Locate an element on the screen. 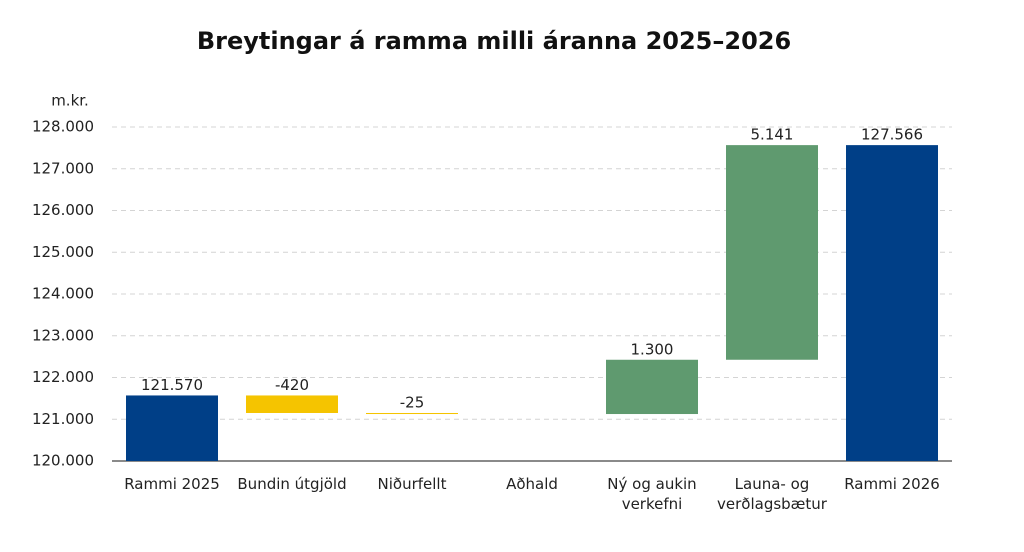 The height and width of the screenshot is (552, 1024). y-tick-label: 122.000 is located at coordinates (63, 377).